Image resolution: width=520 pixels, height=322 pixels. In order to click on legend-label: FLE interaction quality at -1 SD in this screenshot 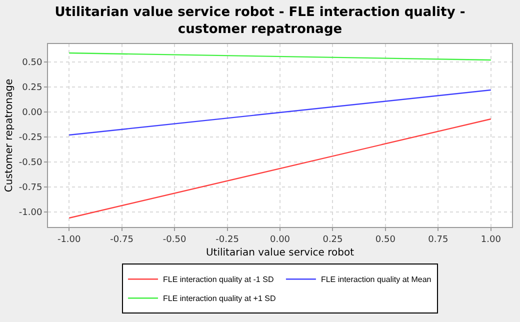, I will do `click(218, 279)`.